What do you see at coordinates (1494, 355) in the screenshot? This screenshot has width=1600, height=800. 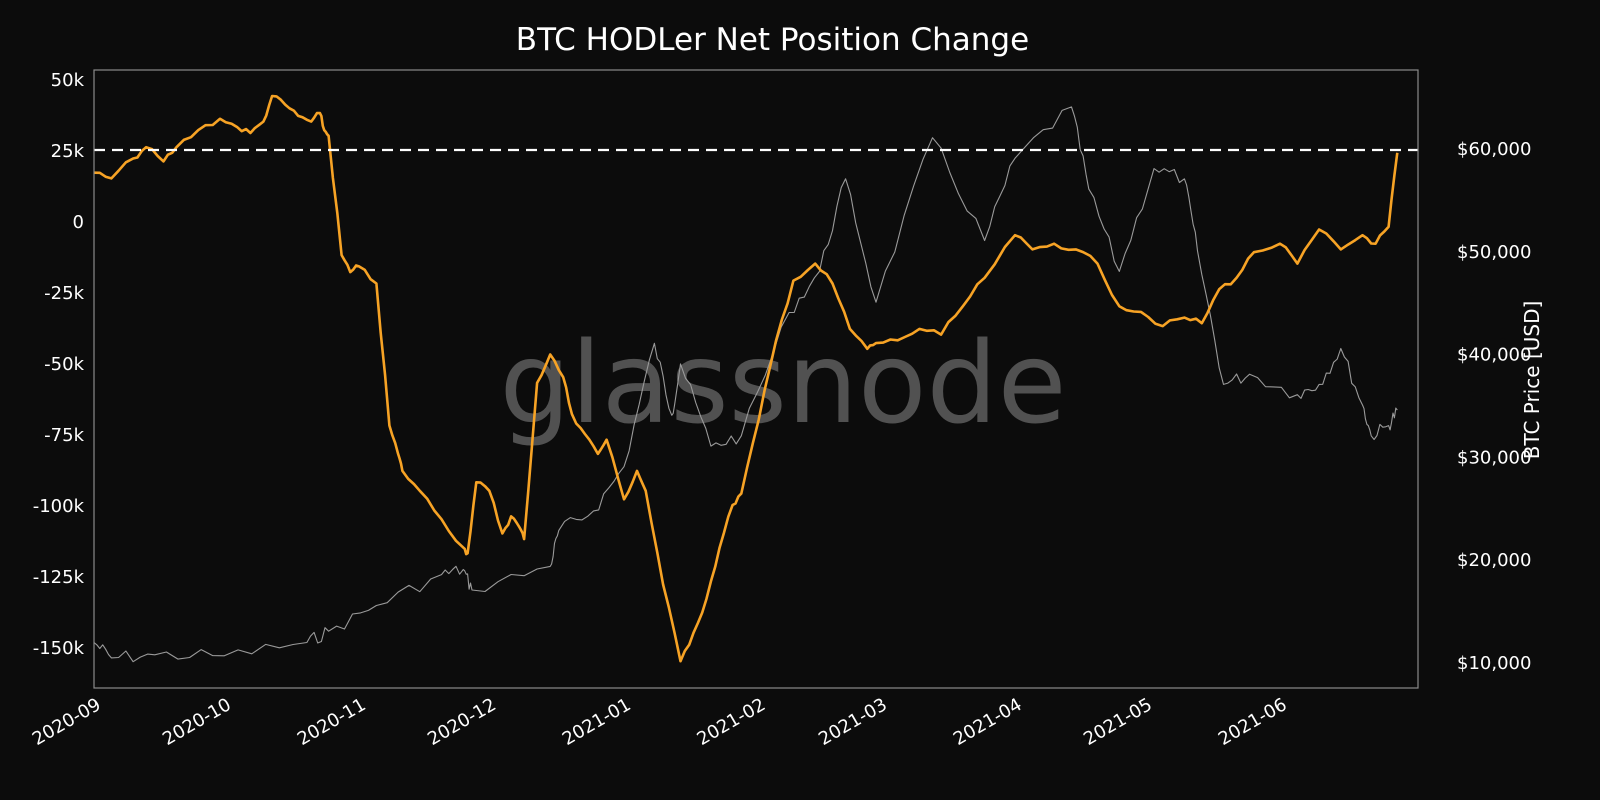 I see `right-tick-label: $40,000` at bounding box center [1494, 355].